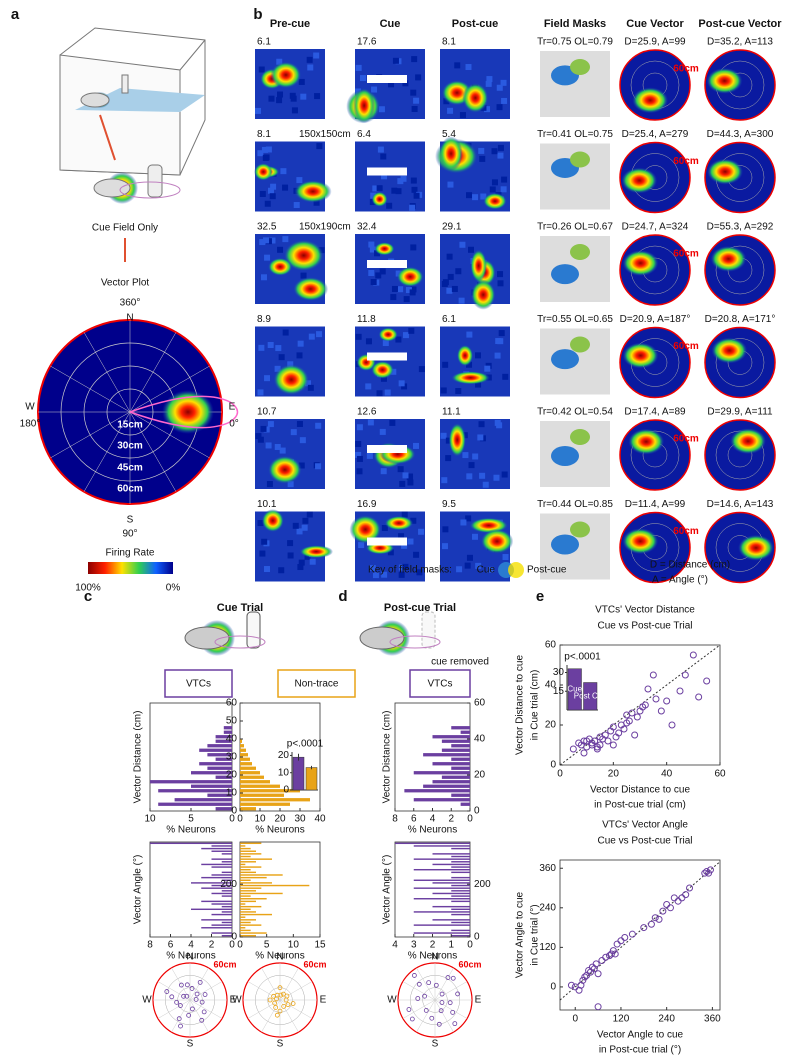 The width and height of the screenshot is (800, 1057). I want to click on y-axis-label: in Cue trial (cm), so click(535, 705).